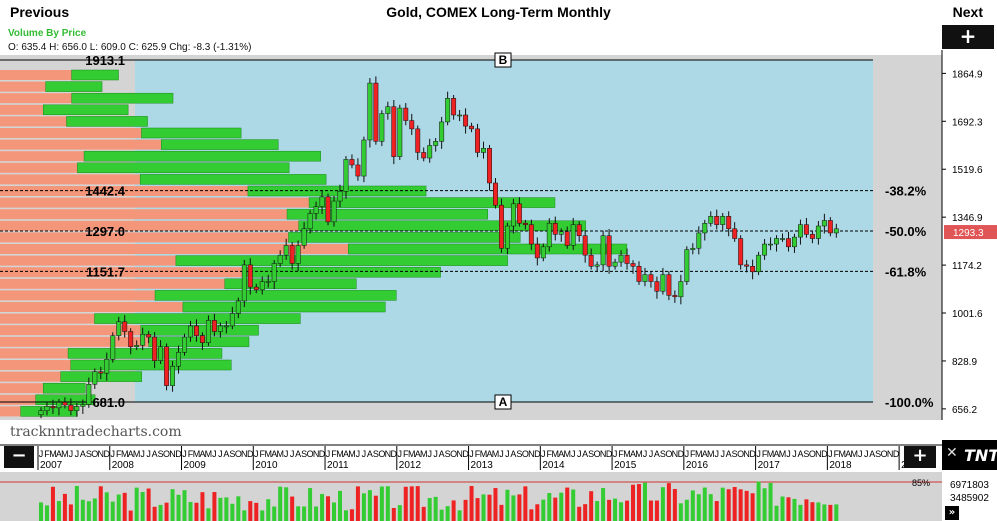  Describe the element at coordinates (19, 457) in the screenshot. I see `zoom-out-button: −` at that location.